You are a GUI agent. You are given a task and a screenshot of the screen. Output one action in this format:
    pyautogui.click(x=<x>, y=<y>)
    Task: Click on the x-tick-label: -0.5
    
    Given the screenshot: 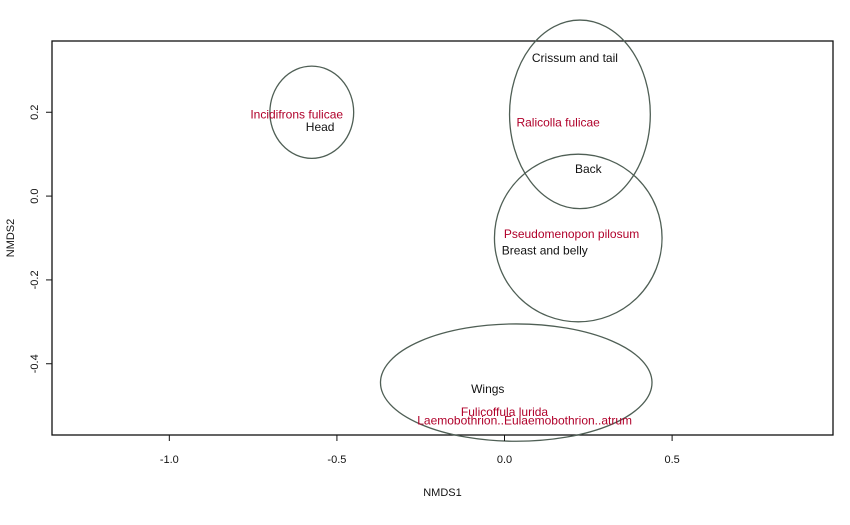 What is the action you would take?
    pyautogui.click(x=336, y=460)
    